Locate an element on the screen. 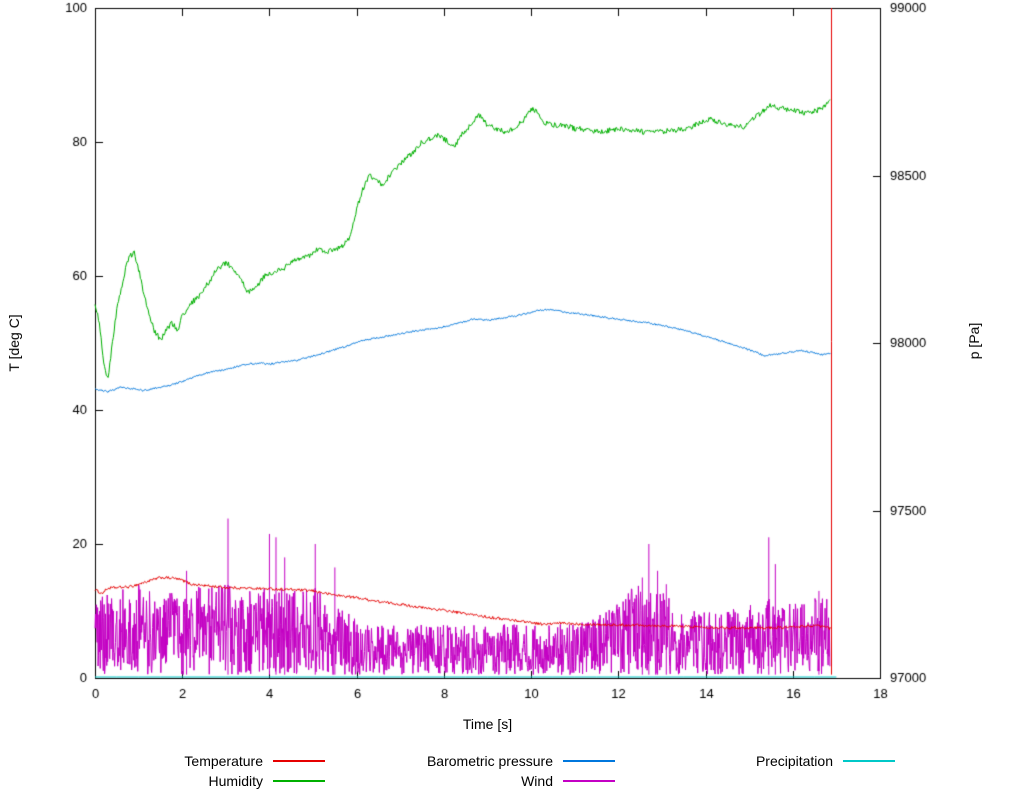  legend-line-barometric-pressure is located at coordinates (589, 761).